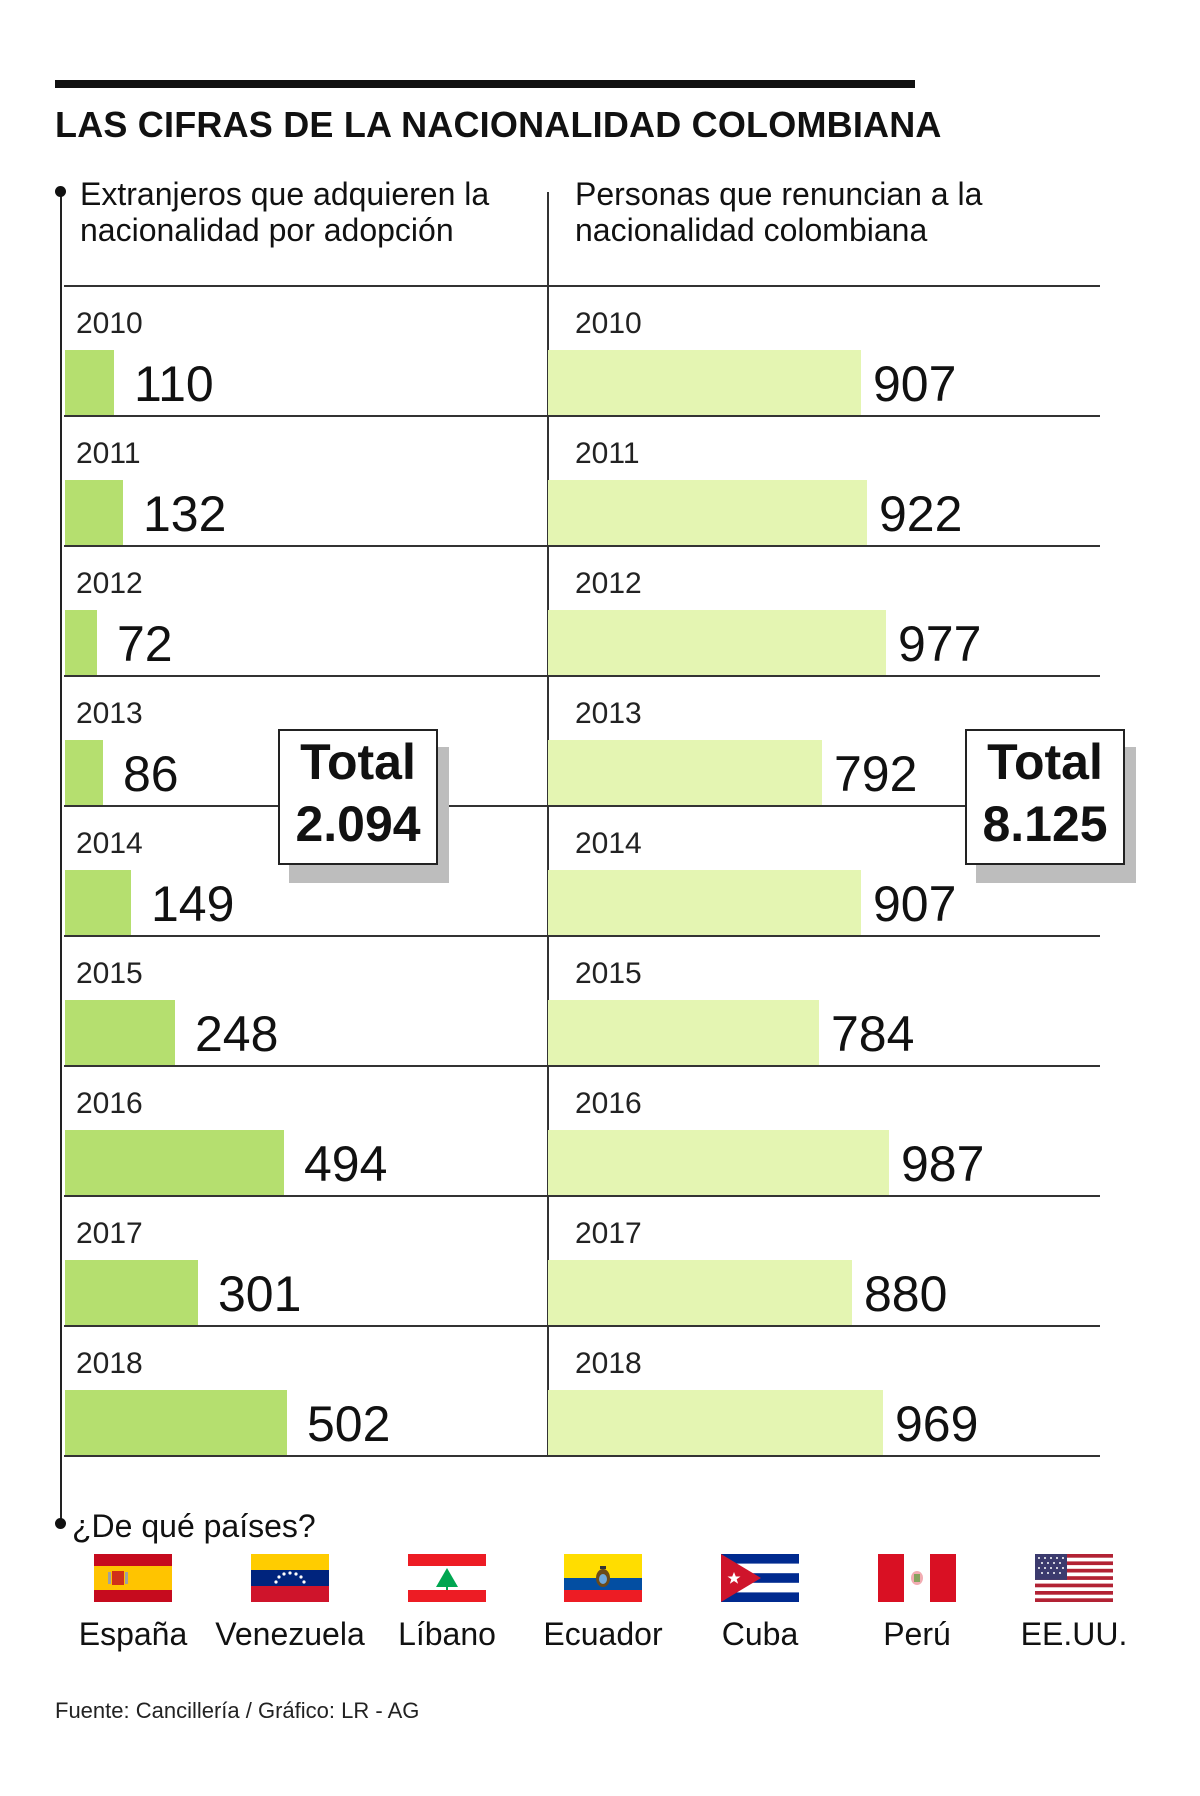  Describe the element at coordinates (751, 230) in the screenshot. I see `right-header-line-2: nacionalidad colombiana` at that location.